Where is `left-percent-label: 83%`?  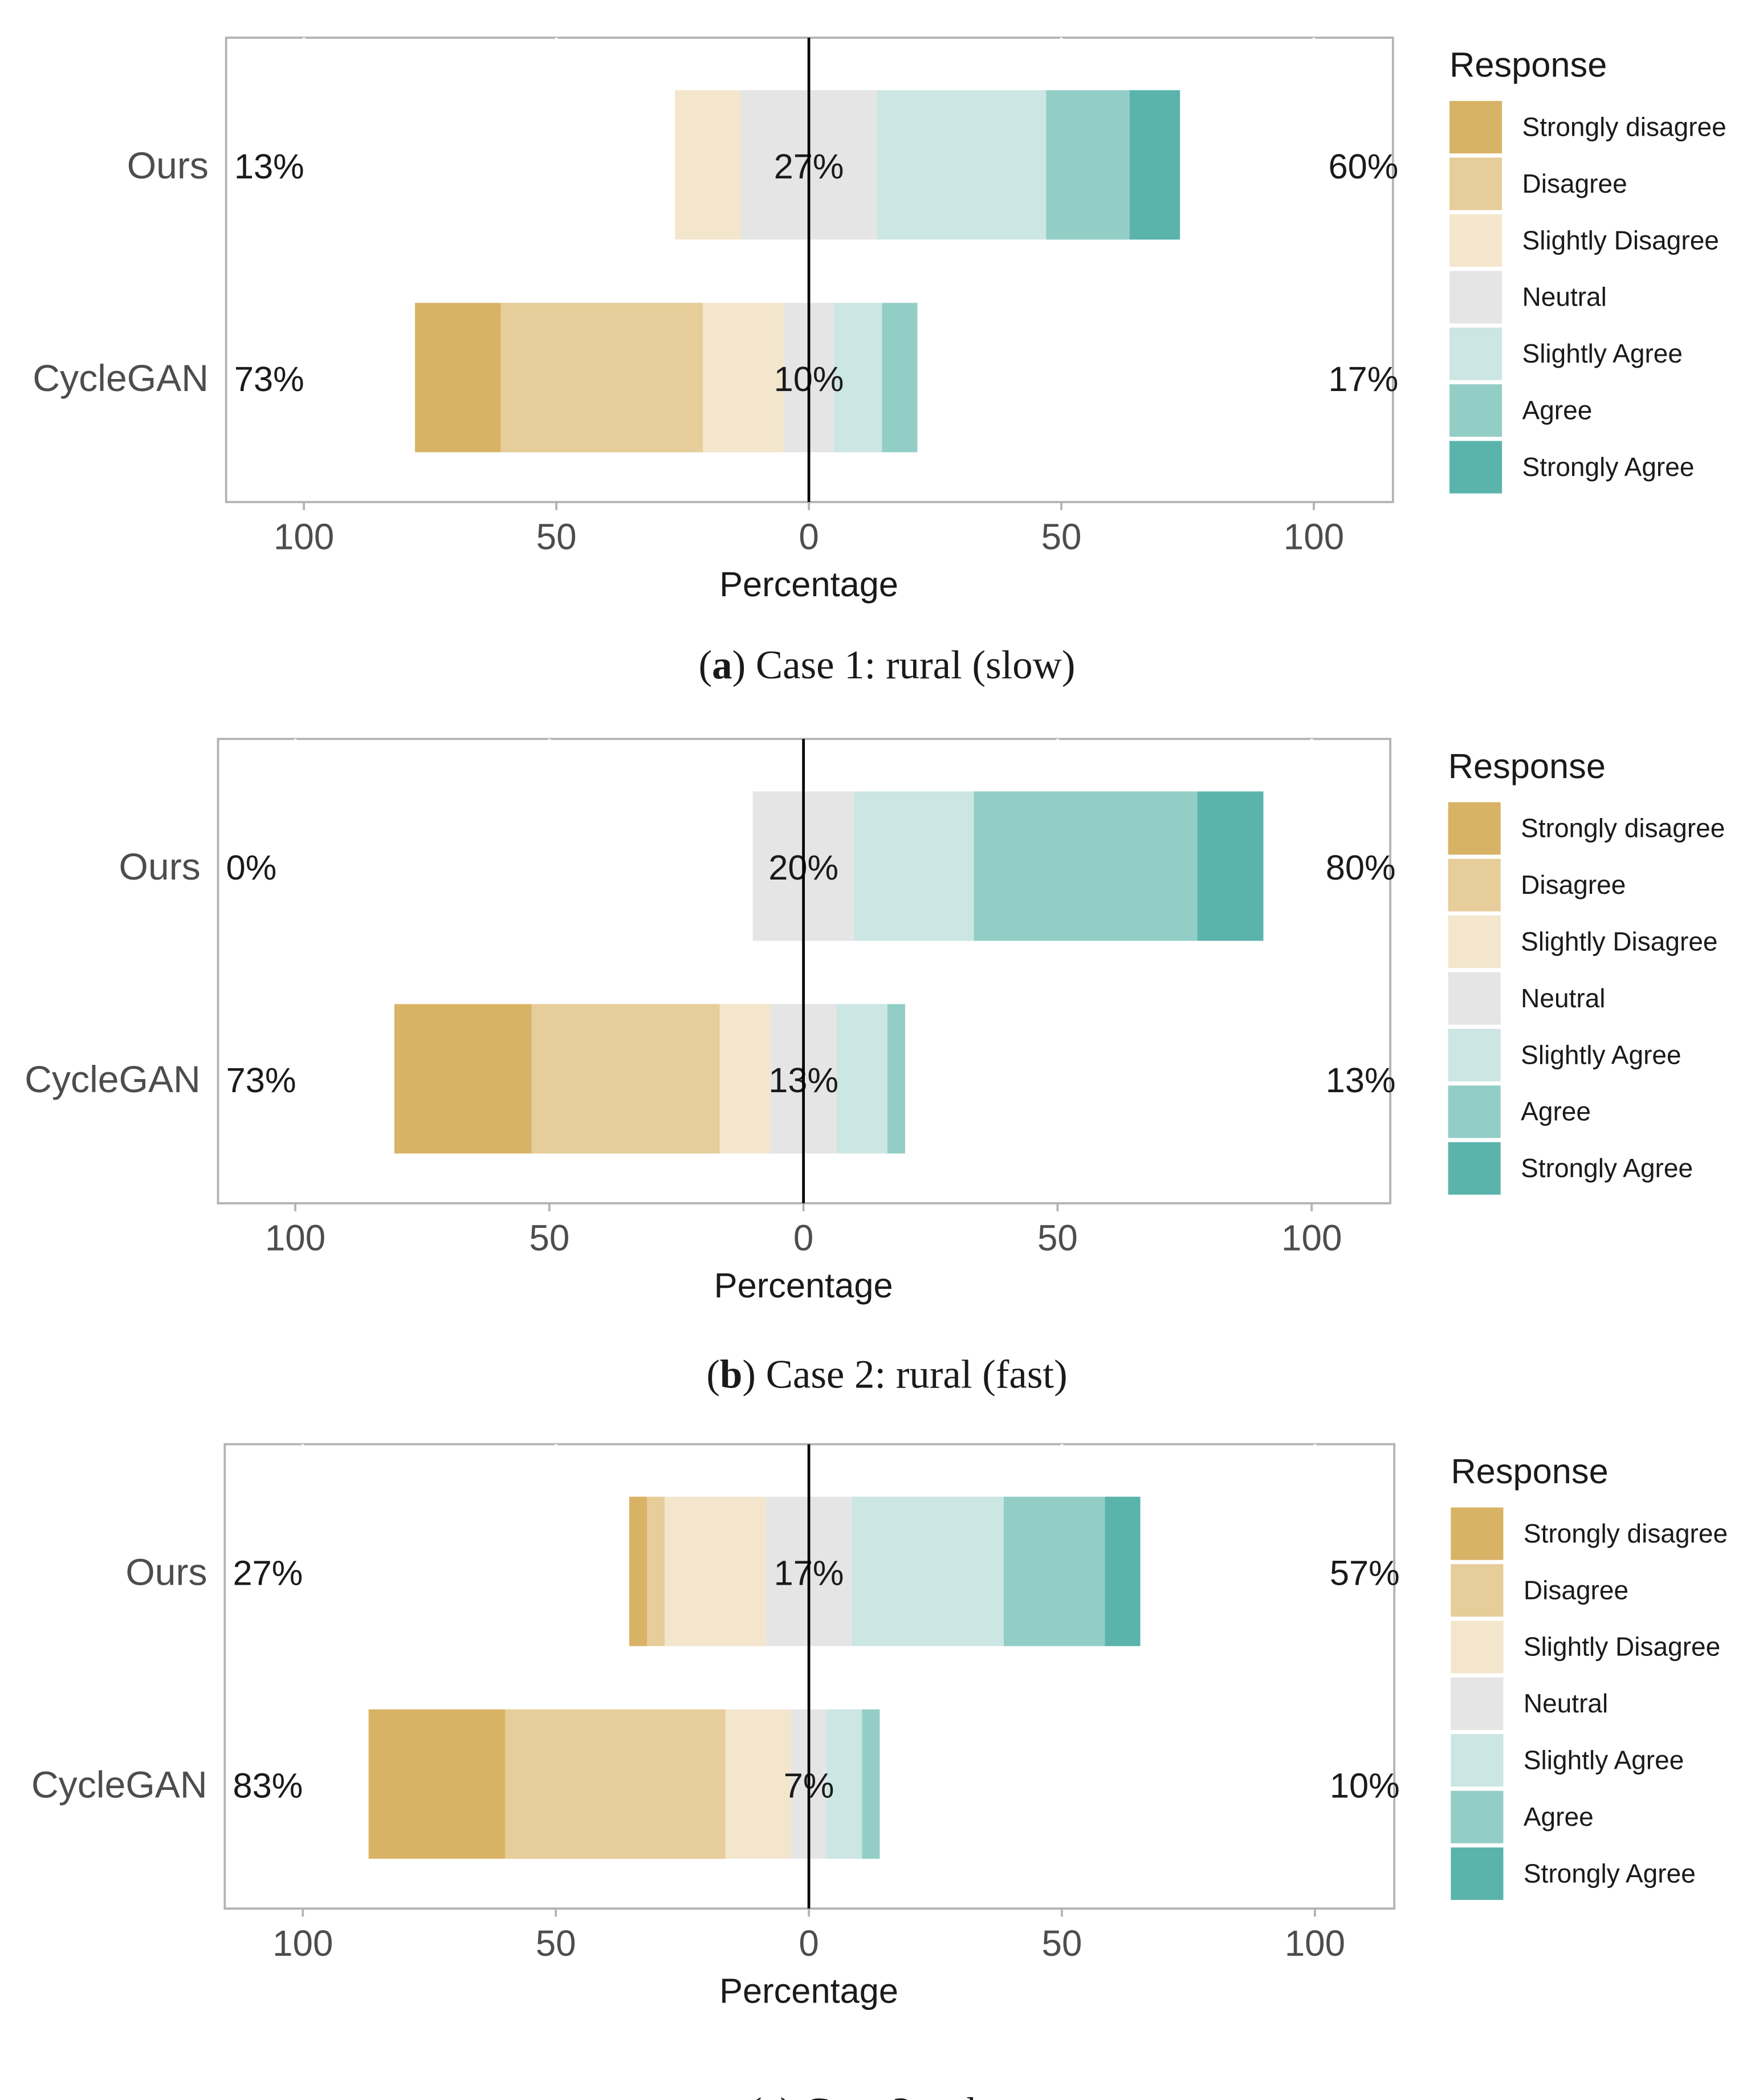 left-percent-label: 83% is located at coordinates (268, 1785).